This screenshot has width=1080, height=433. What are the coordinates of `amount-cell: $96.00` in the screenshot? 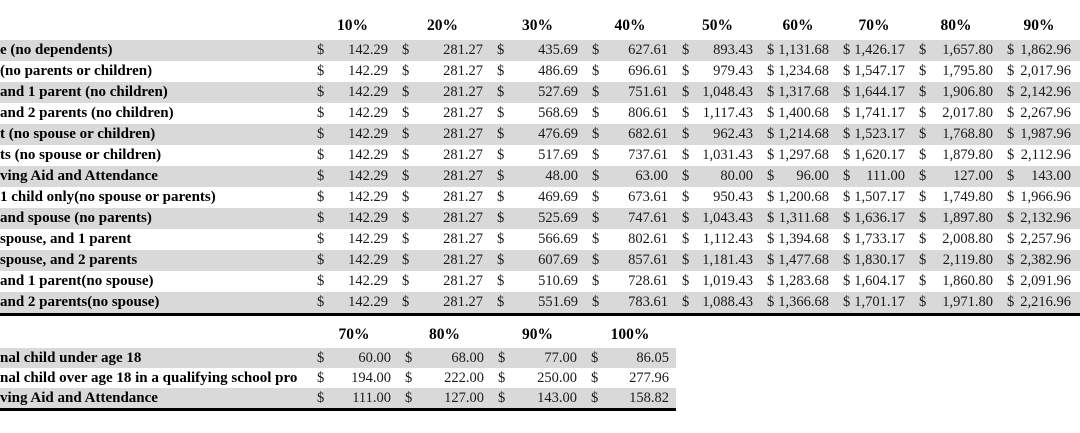 It's located at (798, 176).